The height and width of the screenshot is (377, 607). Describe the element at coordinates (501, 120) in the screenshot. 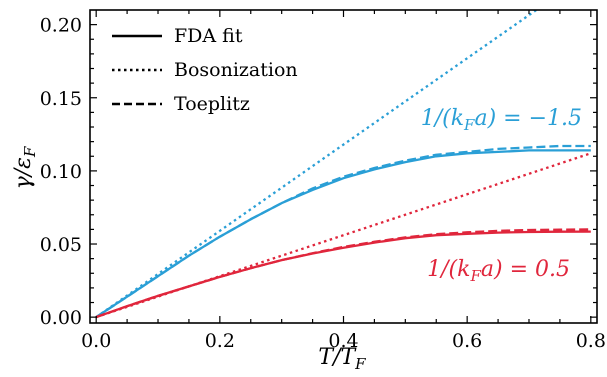

I see `annotation-blue: 1/(kFa) = −1.5` at that location.